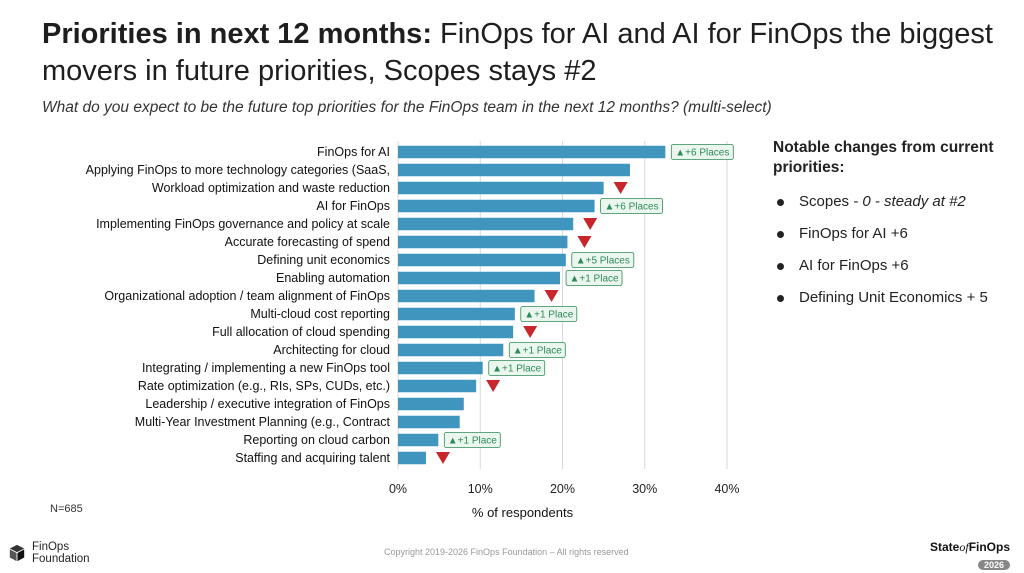 The image size is (1024, 573). I want to click on notes-item: AI for FinOps +6, so click(893, 266).